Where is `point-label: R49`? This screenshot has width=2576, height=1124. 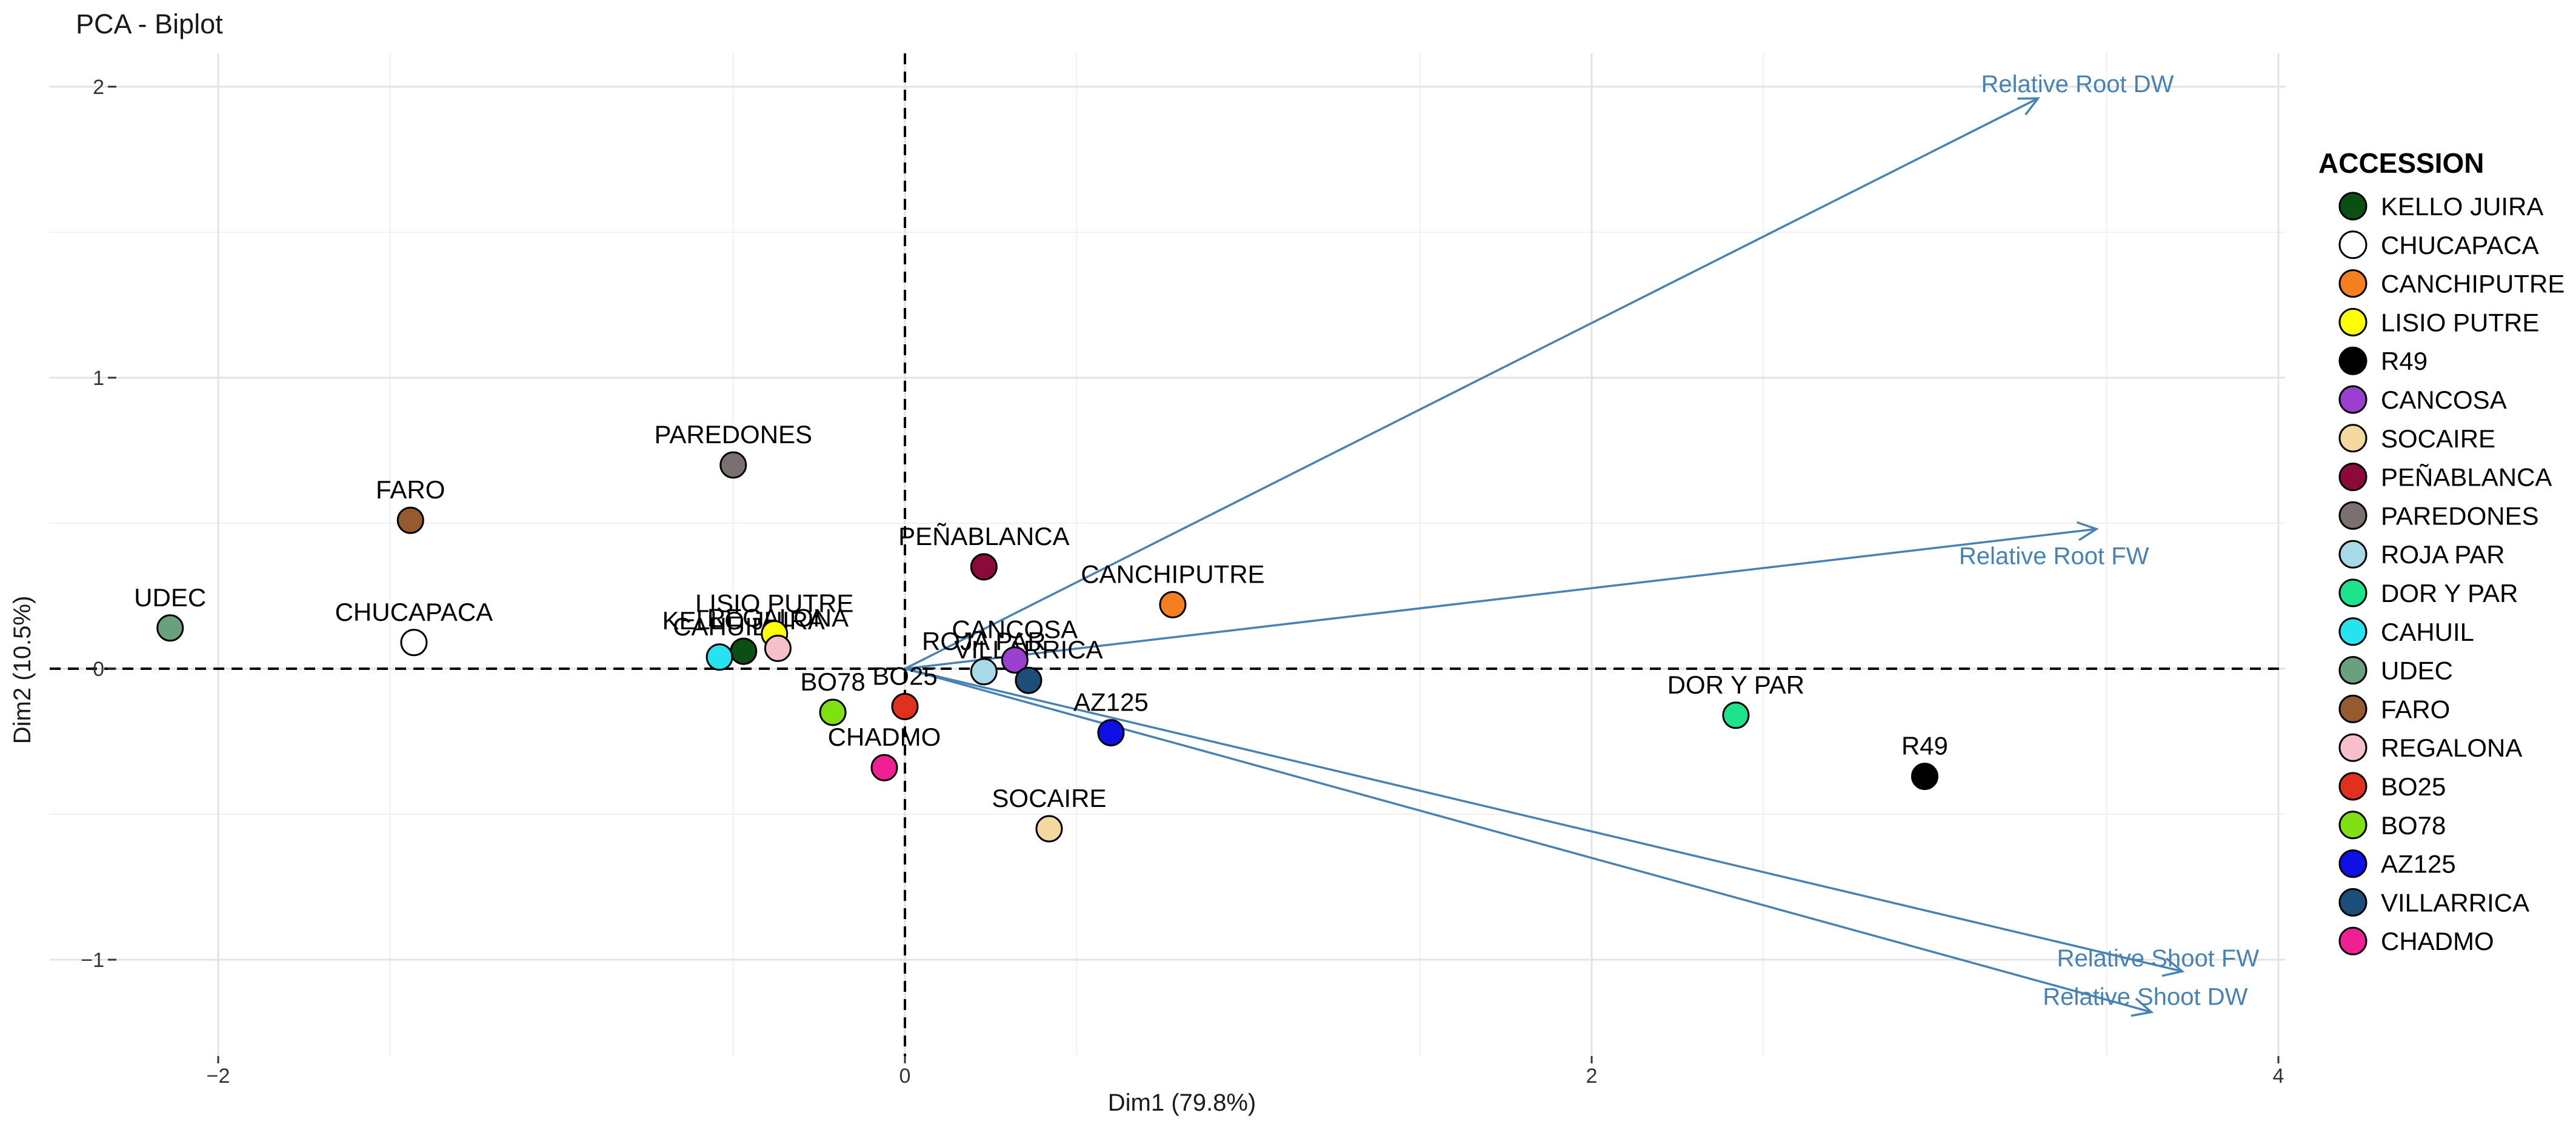
point-label: R49 is located at coordinates (1924, 746).